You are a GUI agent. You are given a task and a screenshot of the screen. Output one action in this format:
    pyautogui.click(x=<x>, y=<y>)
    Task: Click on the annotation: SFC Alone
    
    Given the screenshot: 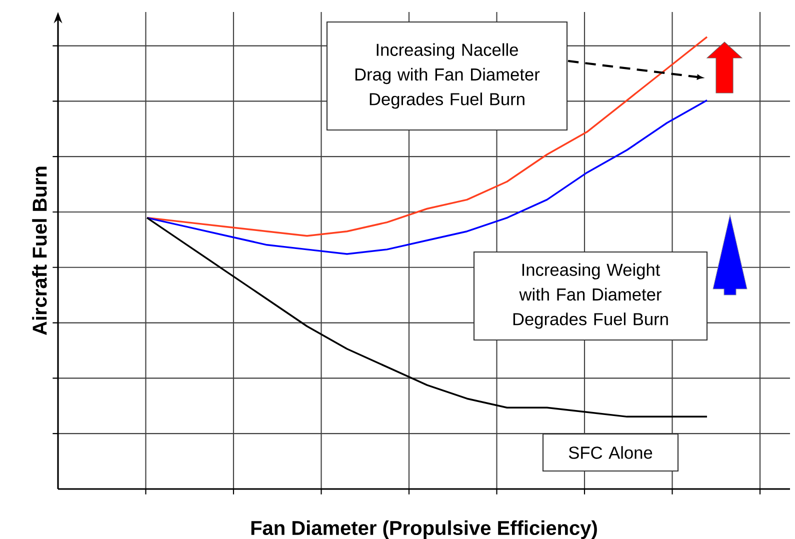 What is the action you would take?
    pyautogui.click(x=610, y=452)
    